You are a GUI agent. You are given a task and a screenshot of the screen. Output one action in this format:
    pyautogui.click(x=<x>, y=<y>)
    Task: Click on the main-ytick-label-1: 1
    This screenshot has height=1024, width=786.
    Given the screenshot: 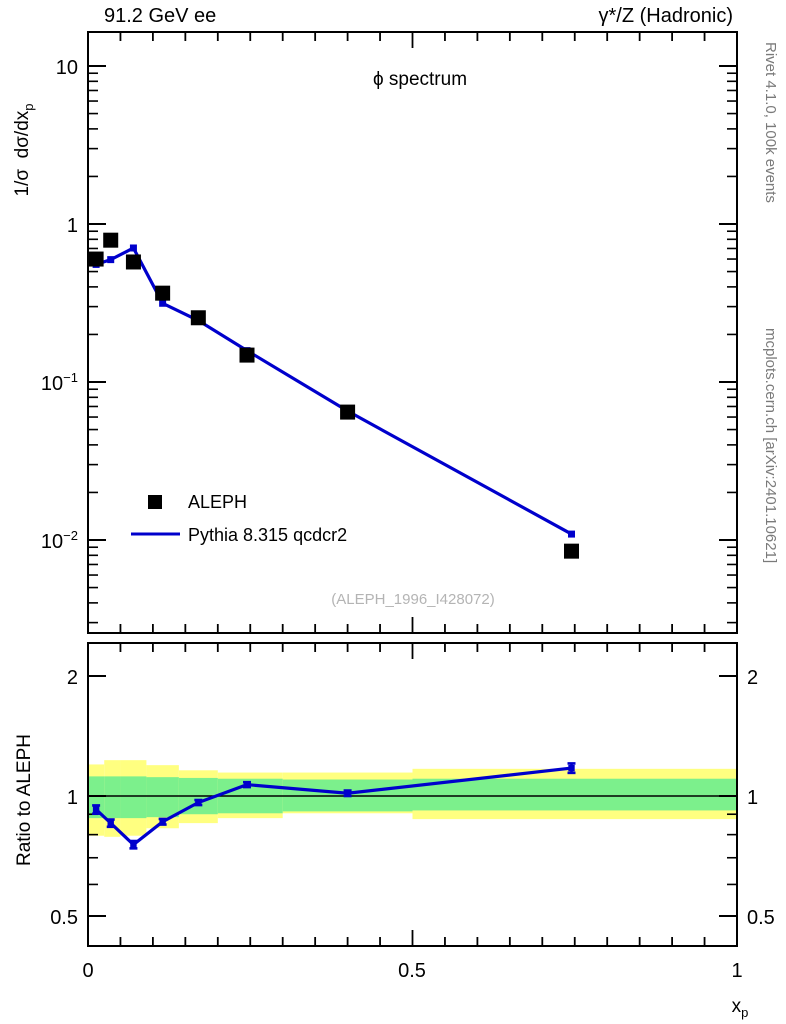 What is the action you would take?
    pyautogui.click(x=72, y=226)
    